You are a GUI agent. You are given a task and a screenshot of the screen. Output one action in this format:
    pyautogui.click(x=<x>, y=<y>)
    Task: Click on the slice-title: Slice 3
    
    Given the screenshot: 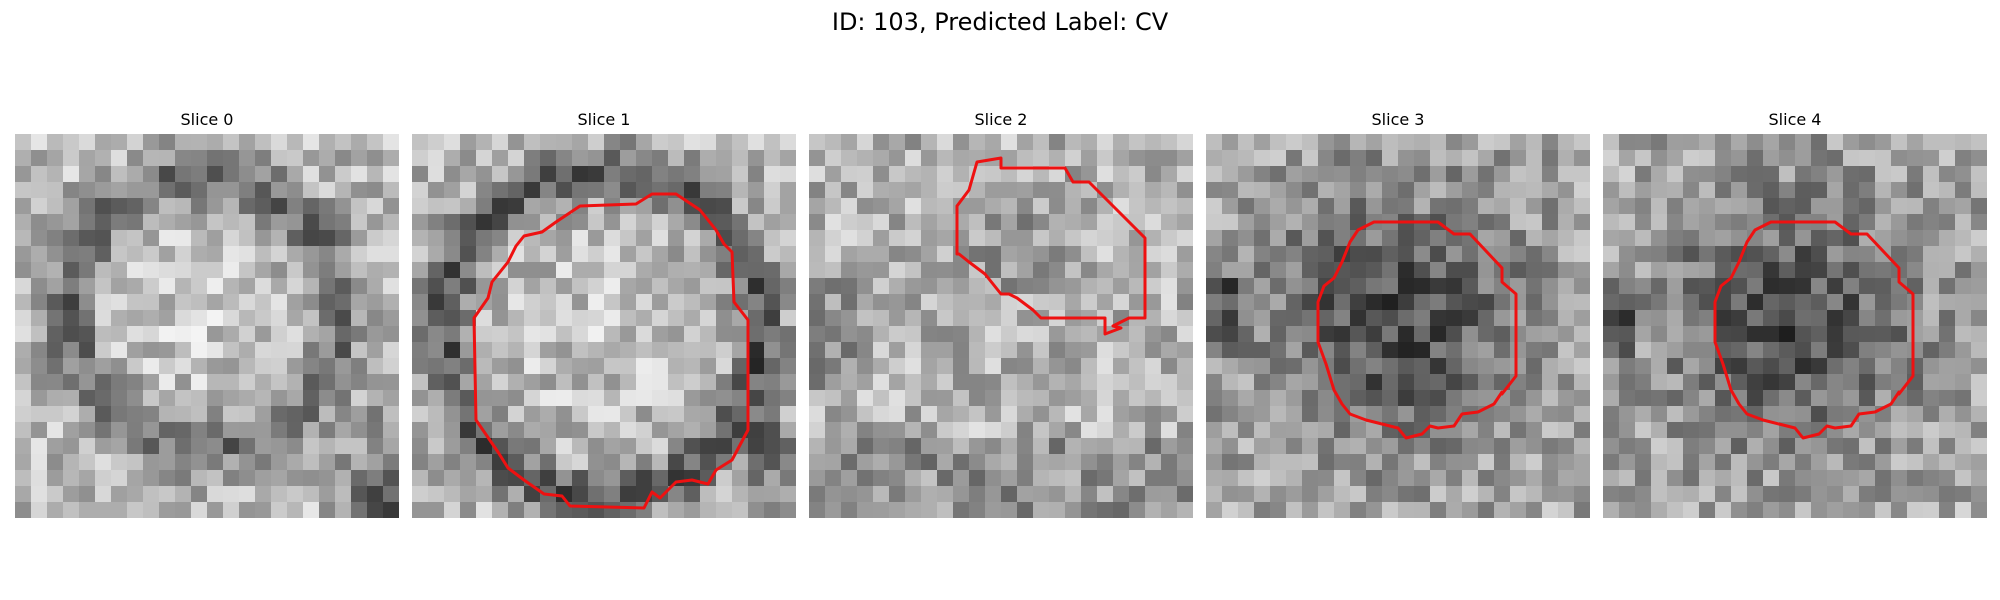 What is the action you would take?
    pyautogui.click(x=1398, y=119)
    